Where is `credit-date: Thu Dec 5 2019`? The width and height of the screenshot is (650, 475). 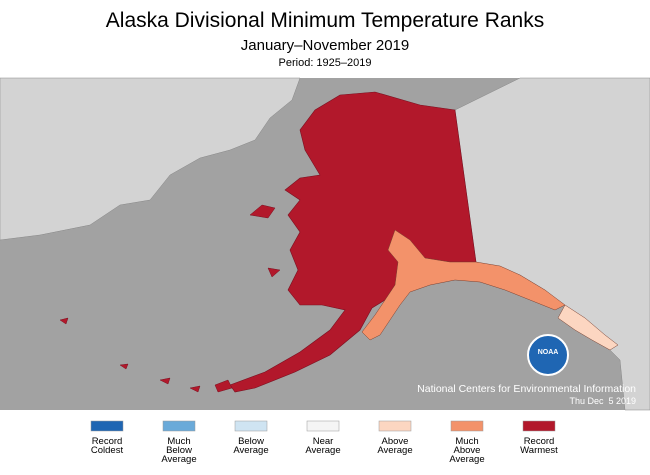
credit-date: Thu Dec 5 2019 is located at coordinates (602, 401).